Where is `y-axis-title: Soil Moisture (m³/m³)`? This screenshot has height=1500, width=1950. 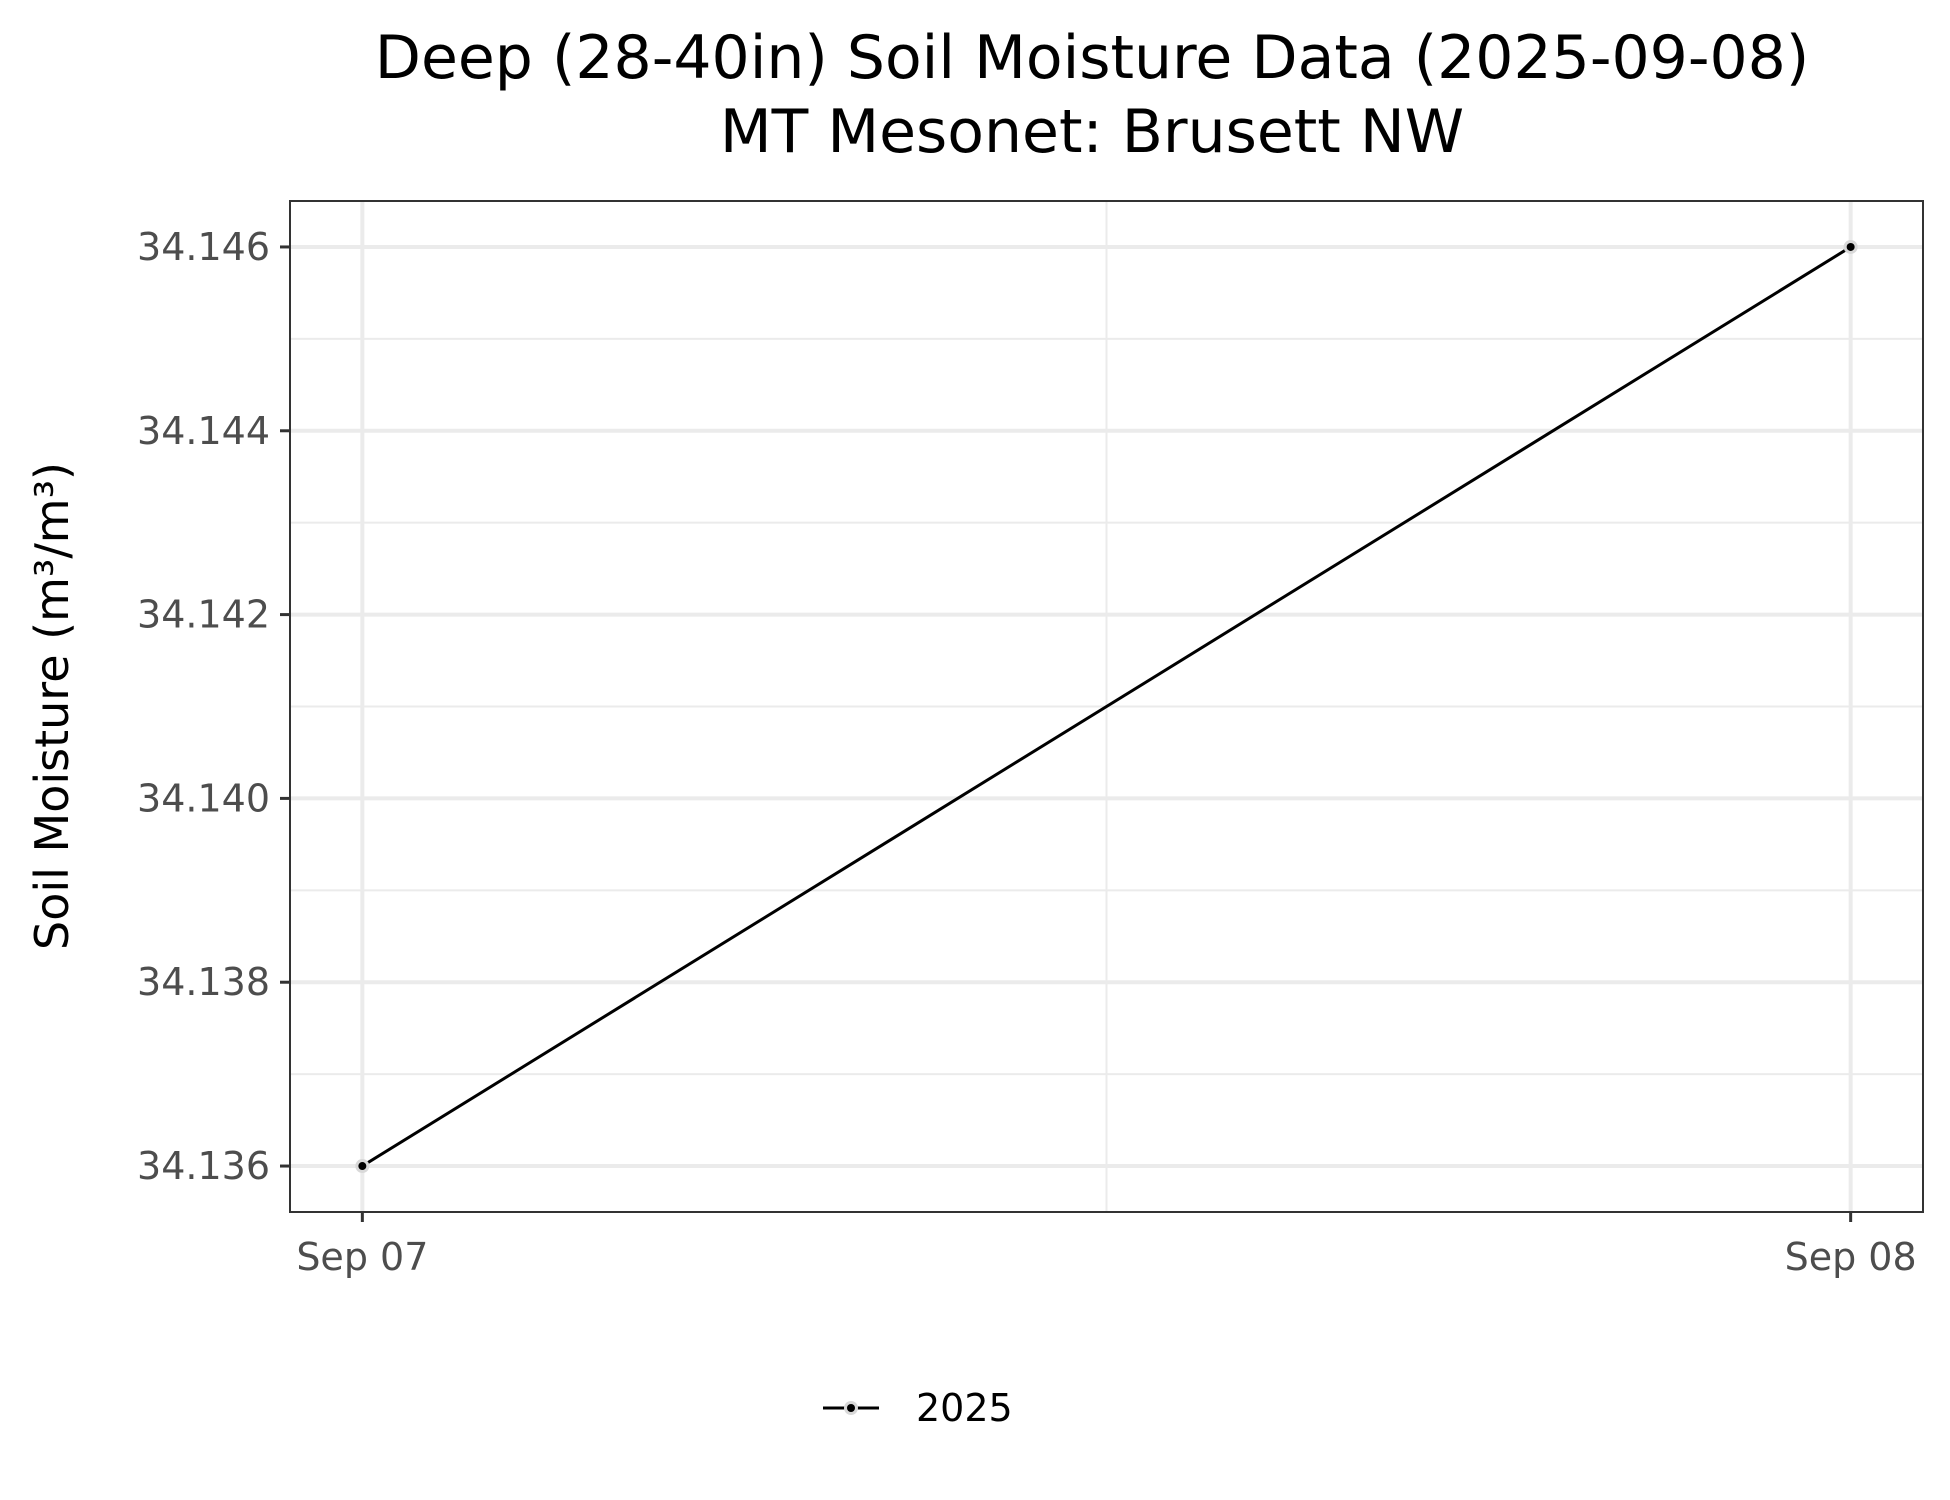 y-axis-title: Soil Moisture (m³/m³) is located at coordinates (52, 706).